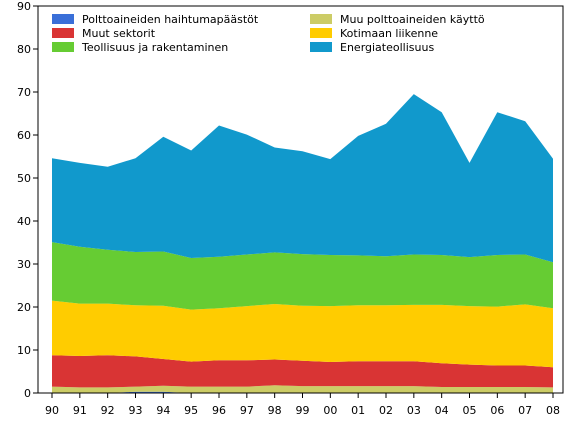 This screenshot has width=570, height=430. Describe the element at coordinates (24, 6) in the screenshot. I see `y-tick-label: 90` at that location.